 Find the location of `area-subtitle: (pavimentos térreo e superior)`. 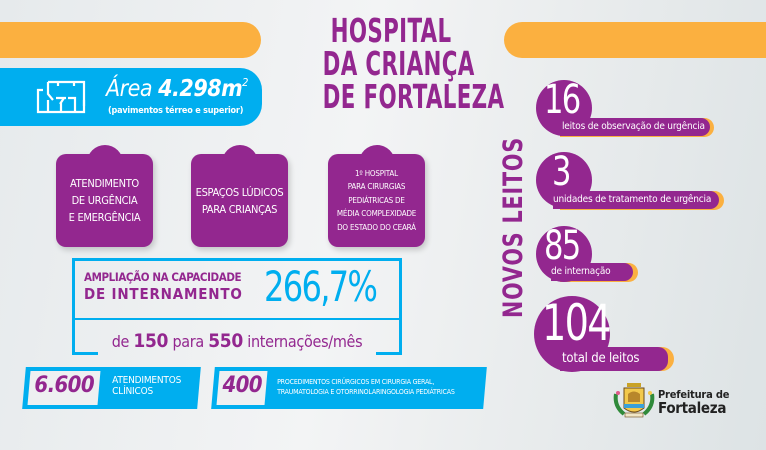

area-subtitle: (pavimentos térreo e superior) is located at coordinates (176, 111).